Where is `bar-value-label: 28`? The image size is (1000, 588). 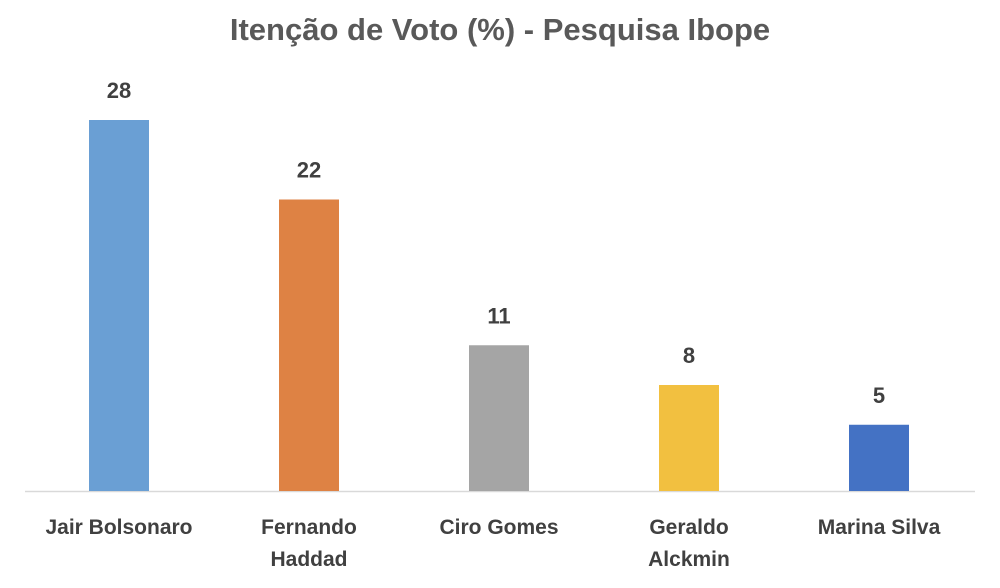
bar-value-label: 28 is located at coordinates (119, 90).